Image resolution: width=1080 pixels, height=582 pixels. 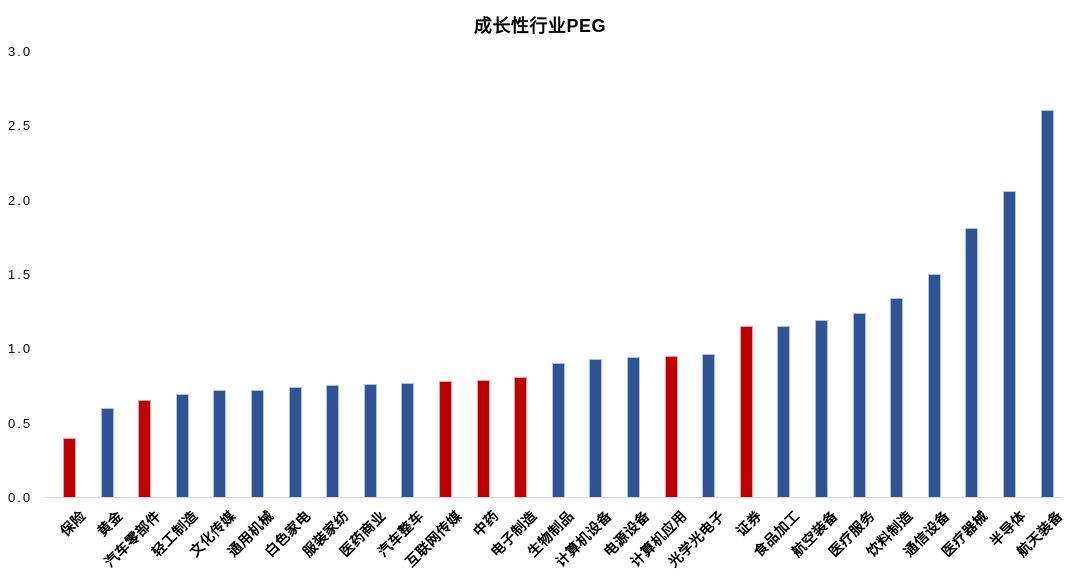 I want to click on y-tick-label: 2.5, so click(x=20, y=126).